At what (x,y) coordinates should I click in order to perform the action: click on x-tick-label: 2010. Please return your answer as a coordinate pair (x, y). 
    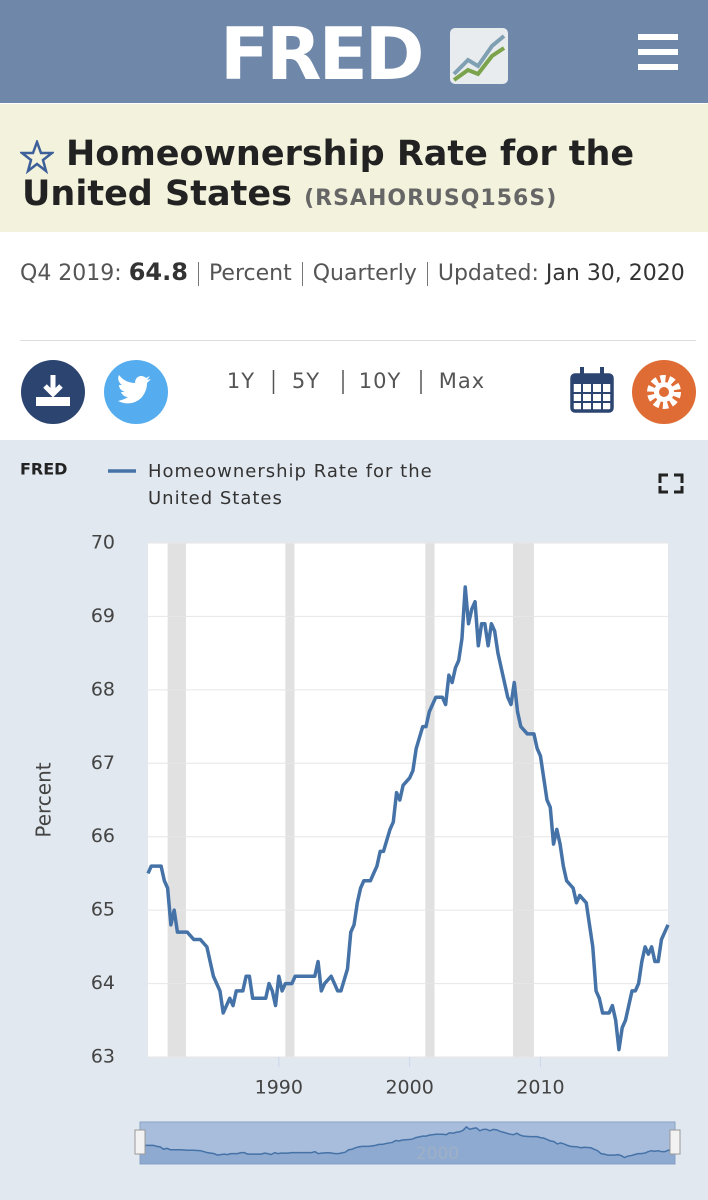
    Looking at the image, I should click on (540, 1088).